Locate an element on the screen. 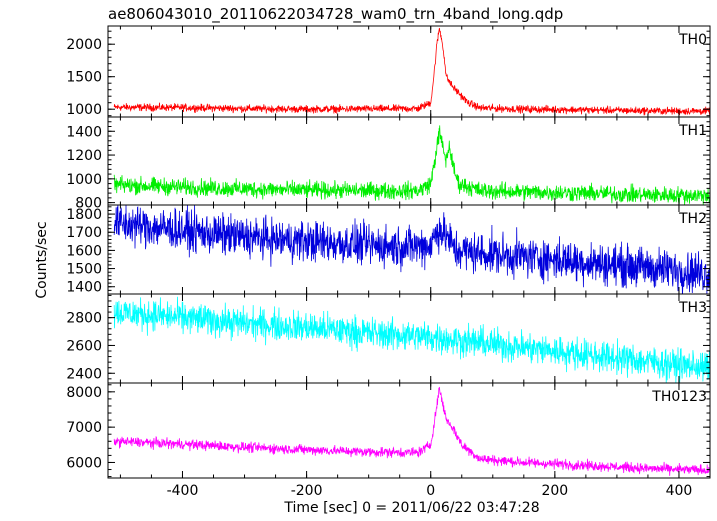 The height and width of the screenshot is (521, 717). y-tick-label: 6000 is located at coordinates (84, 463).